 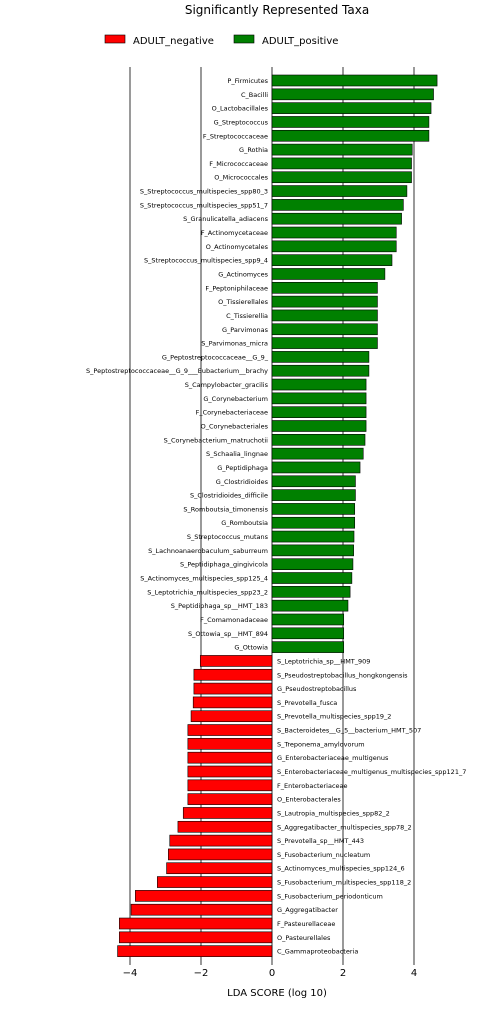 What do you see at coordinates (333, 758) in the screenshot?
I see `category-label: G_Enterobacteriaceae_multigenus` at bounding box center [333, 758].